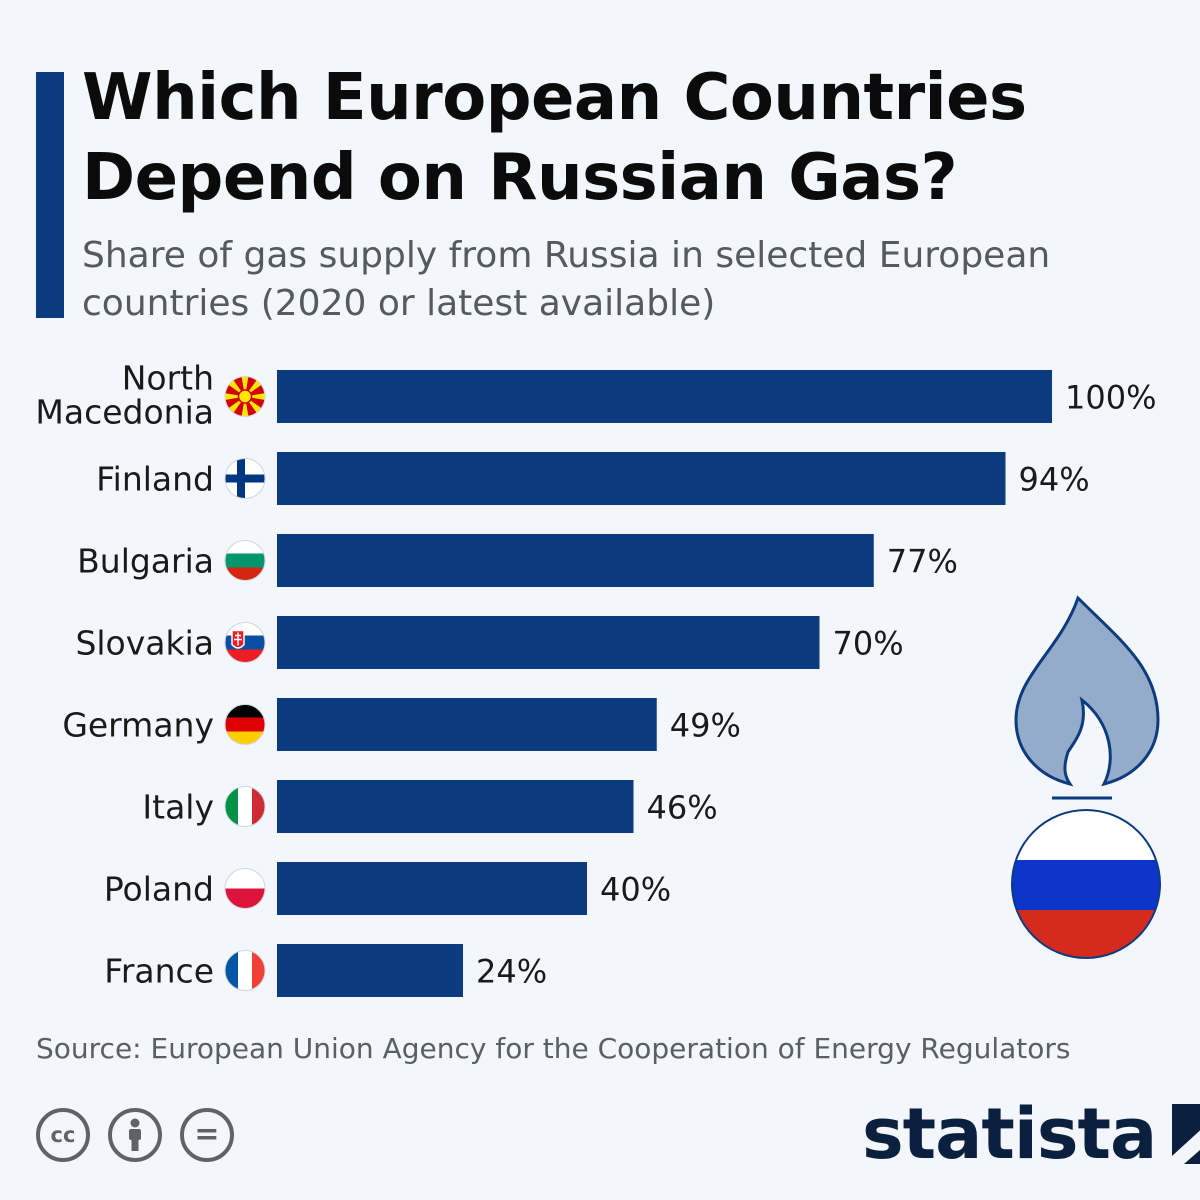  What do you see at coordinates (138, 725) in the screenshot?
I see `category-label: Germany` at bounding box center [138, 725].